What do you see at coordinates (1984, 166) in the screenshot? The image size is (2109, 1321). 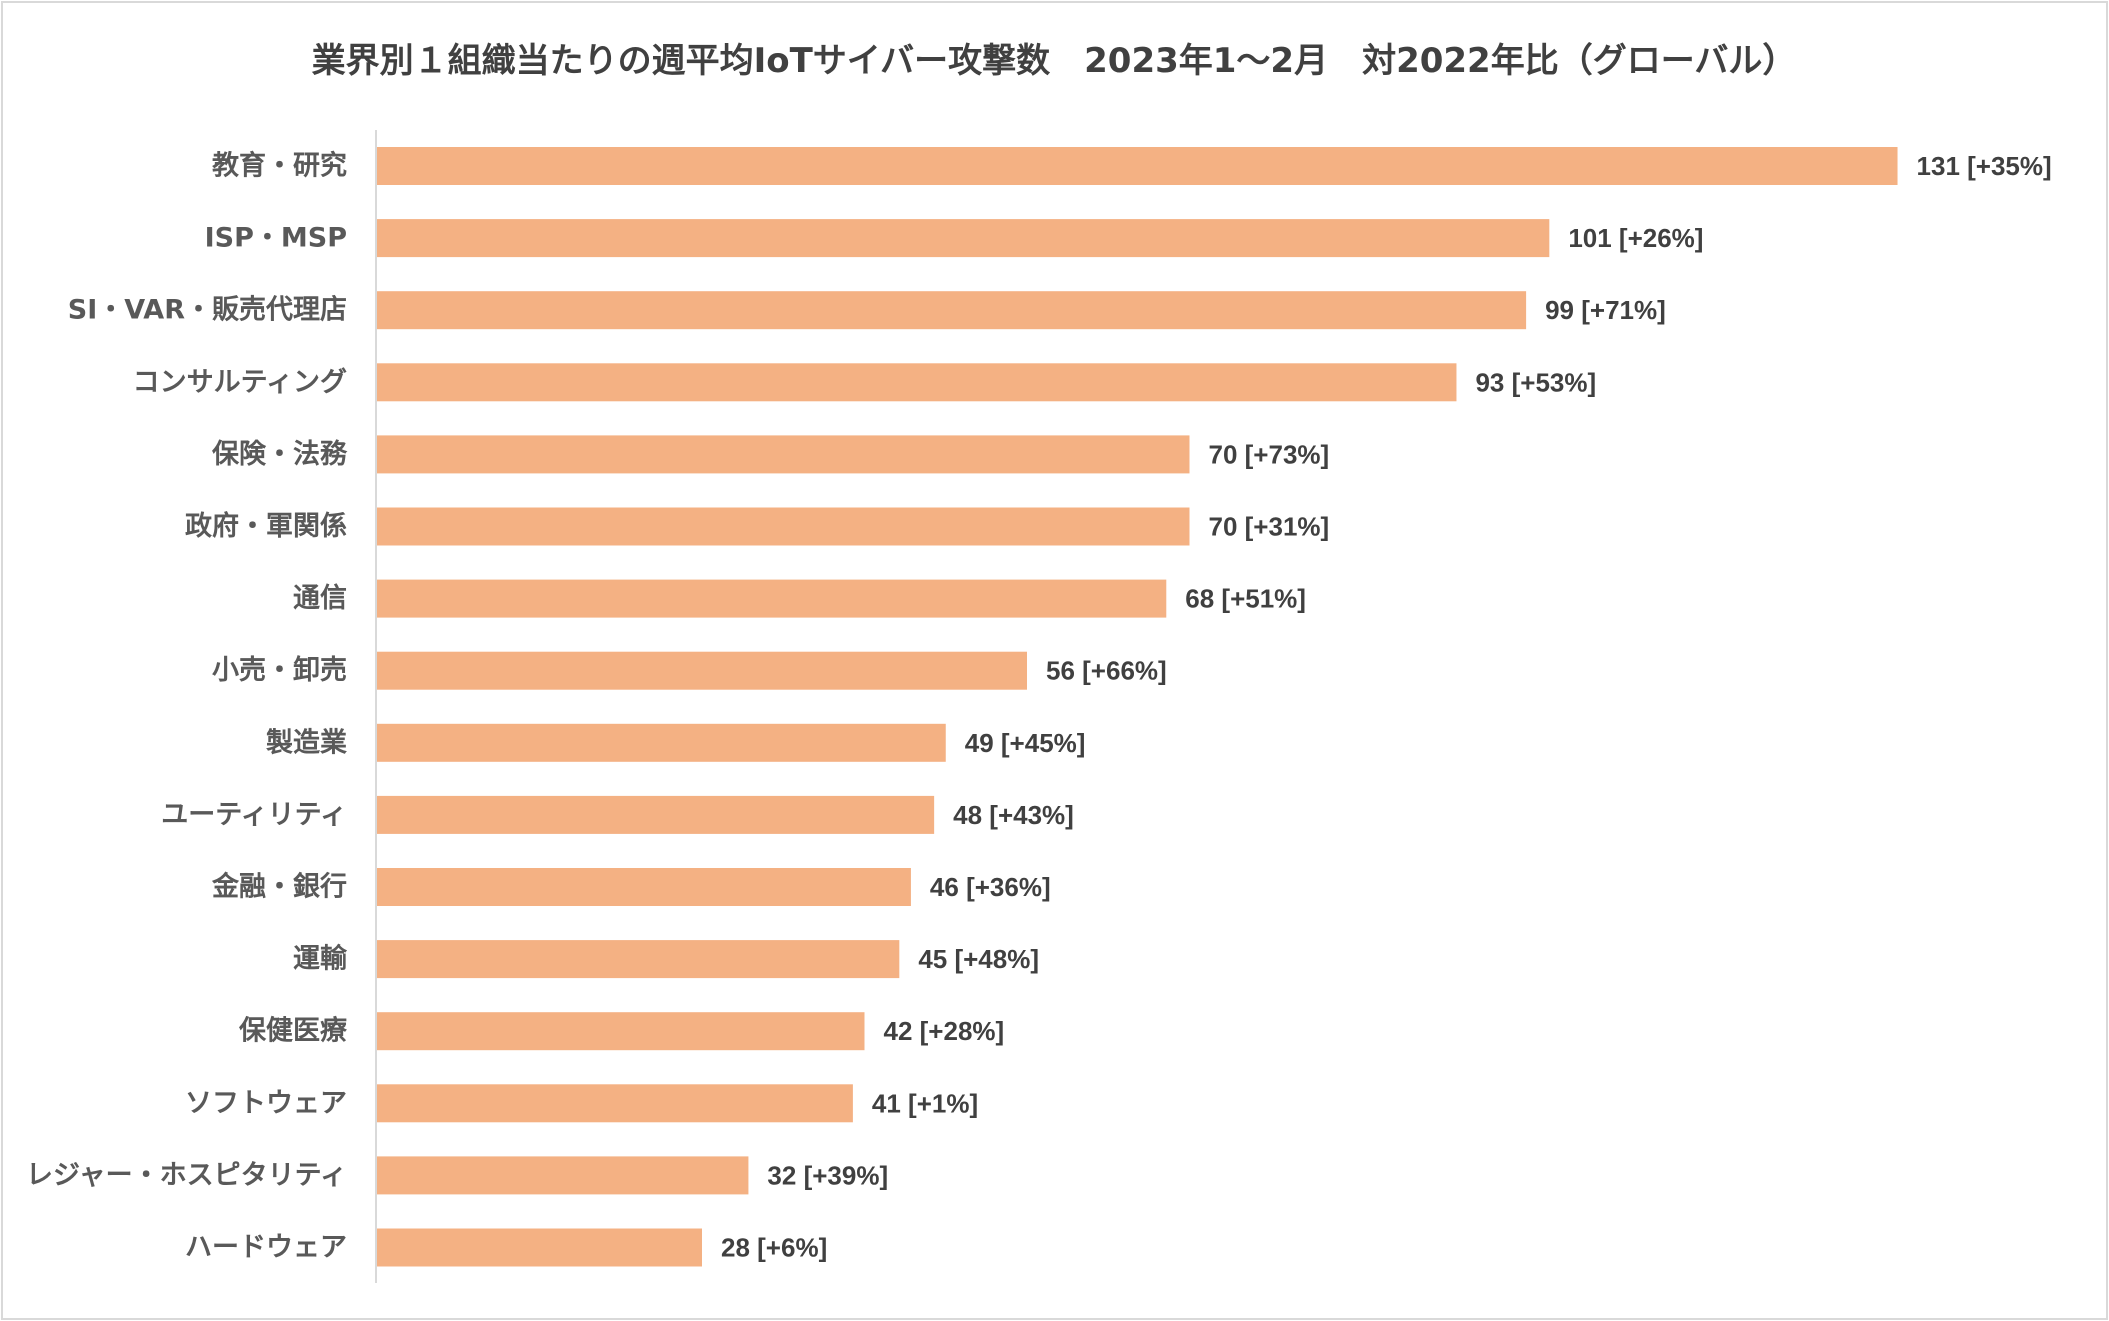 I see `data-label: 131 [+35%]` at bounding box center [1984, 166].